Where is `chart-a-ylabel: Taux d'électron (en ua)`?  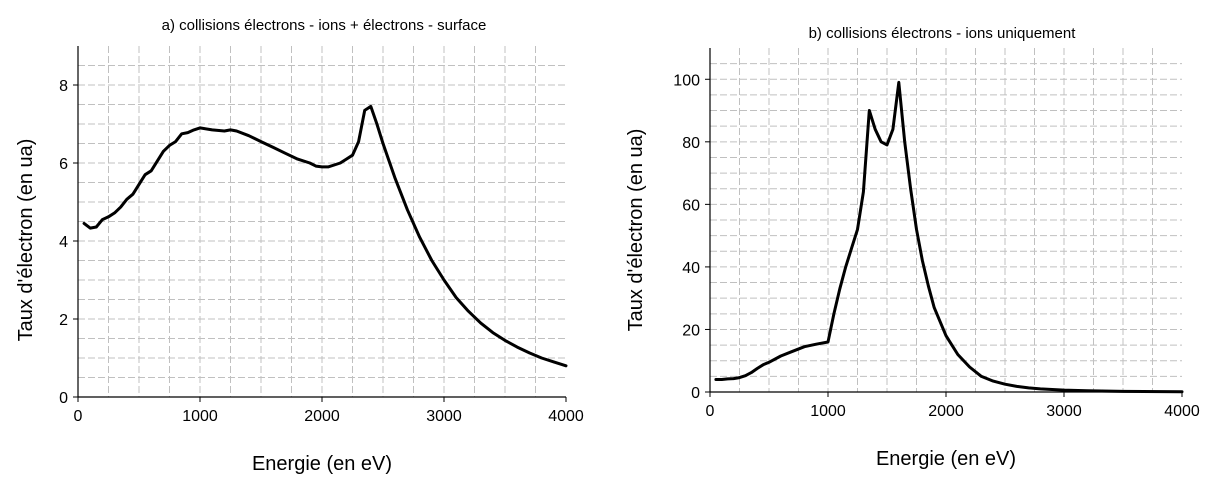 chart-a-ylabel: Taux d'électron (en ua) is located at coordinates (26, 240).